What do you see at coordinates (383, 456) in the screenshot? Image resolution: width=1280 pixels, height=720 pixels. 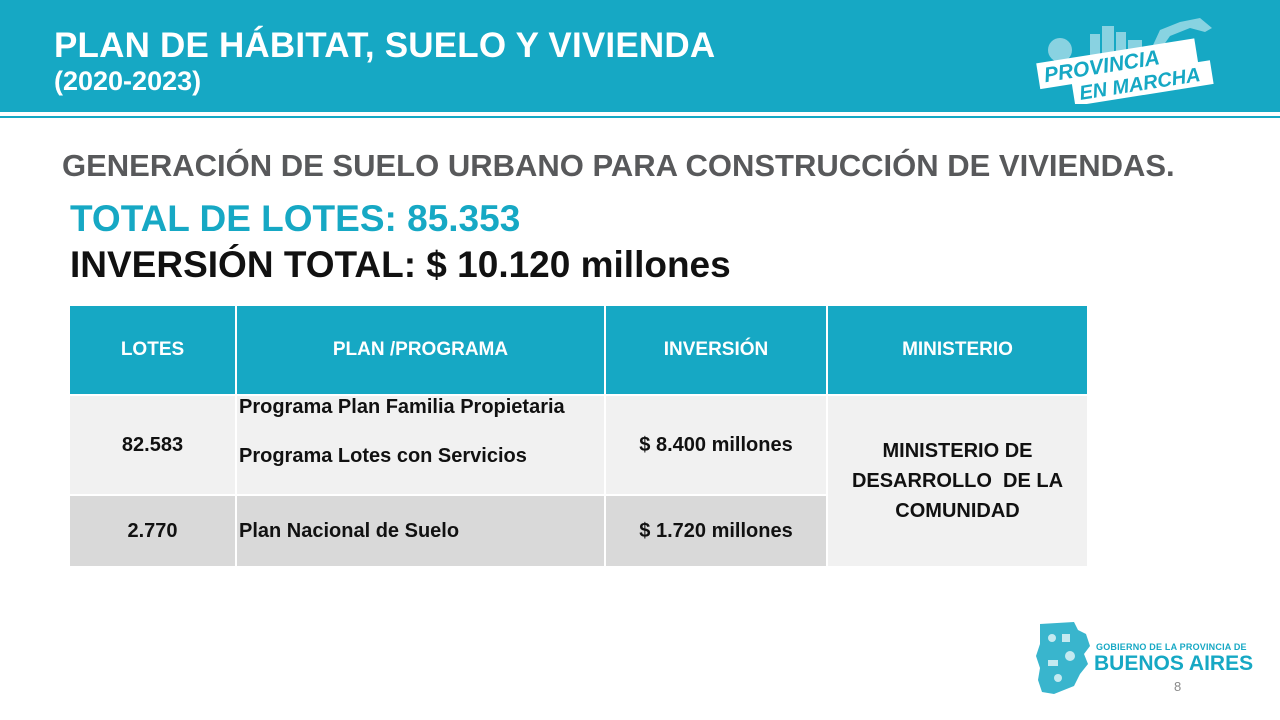 I see `programa-item: Programa Lotes con Servicios` at bounding box center [383, 456].